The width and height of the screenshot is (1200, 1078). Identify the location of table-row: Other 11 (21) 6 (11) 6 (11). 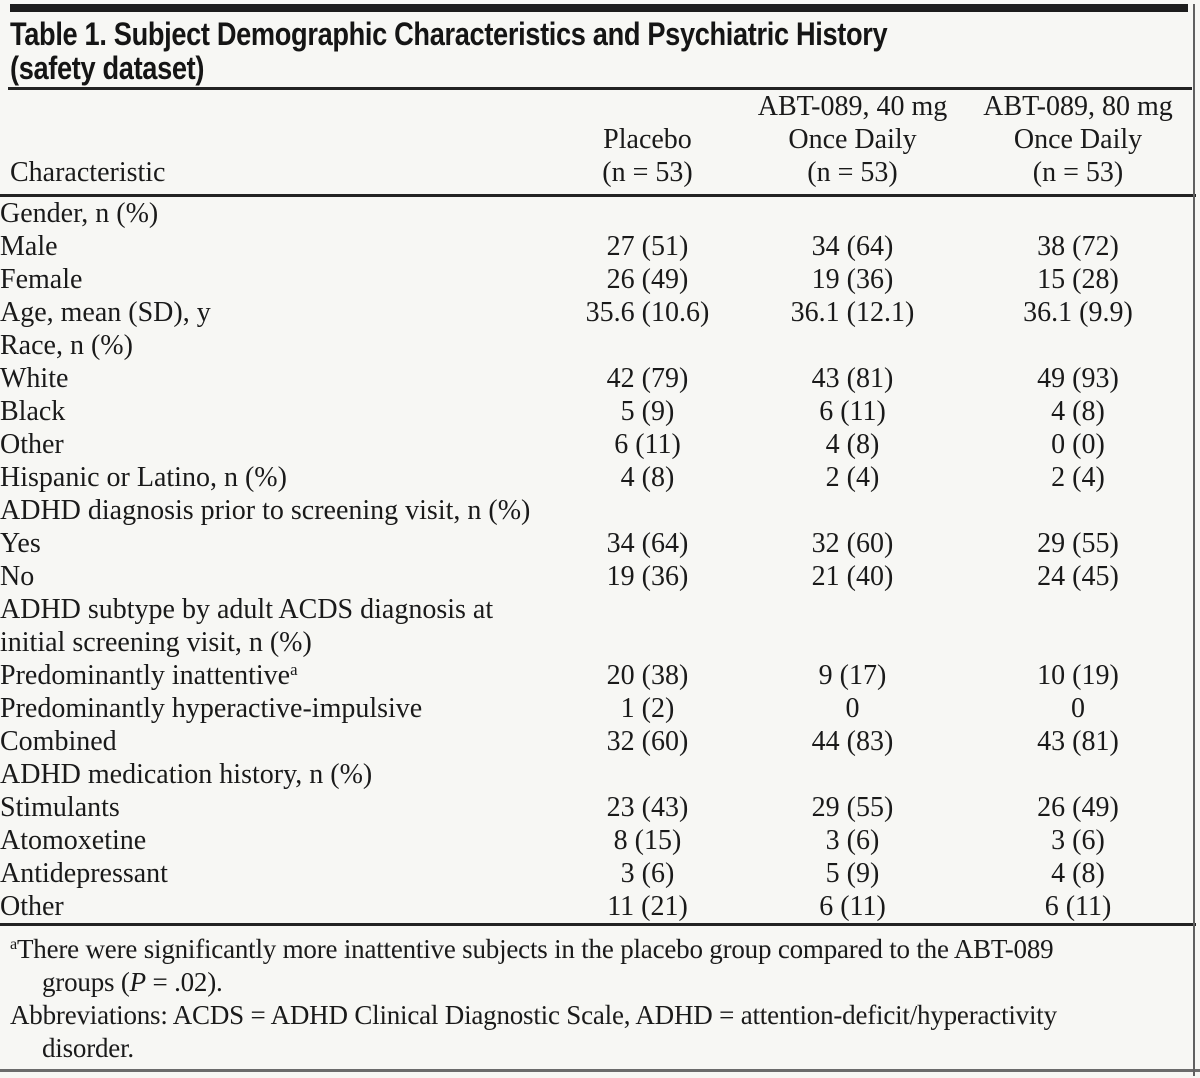
(598, 908).